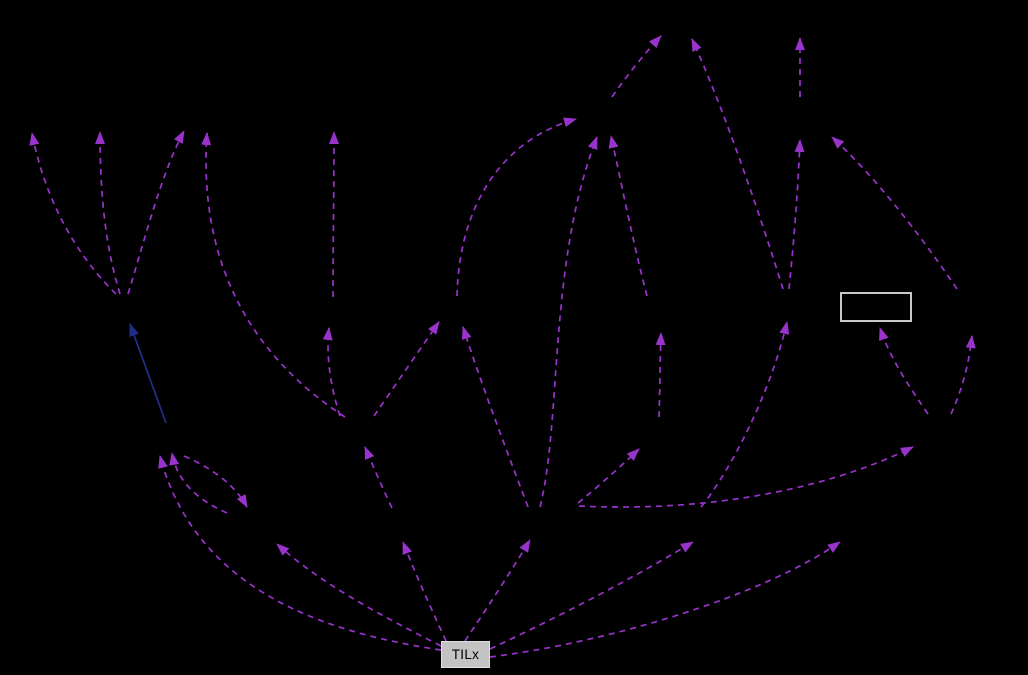 Image resolution: width=1028 pixels, height=675 pixels. I want to click on graph-node-unlabeled, so click(876, 307).